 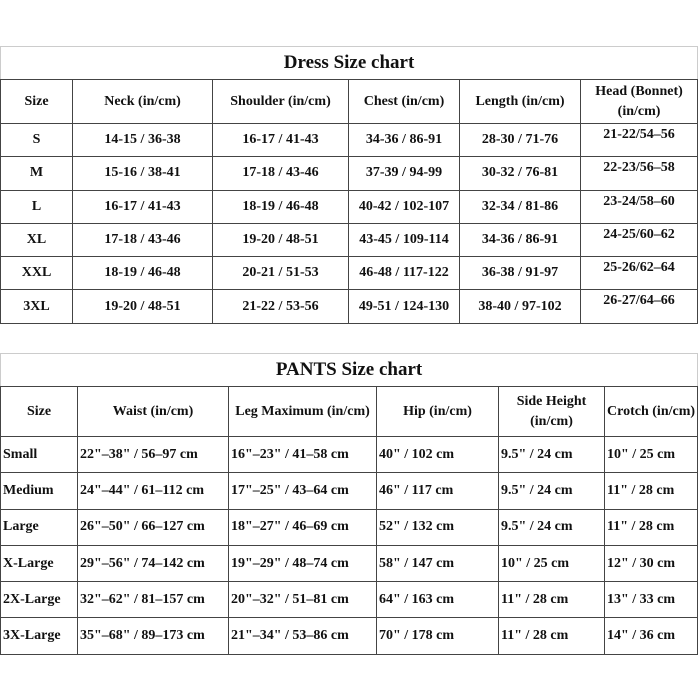 What do you see at coordinates (437, 454) in the screenshot?
I see `pants-table-cell: 40" / 102 cm` at bounding box center [437, 454].